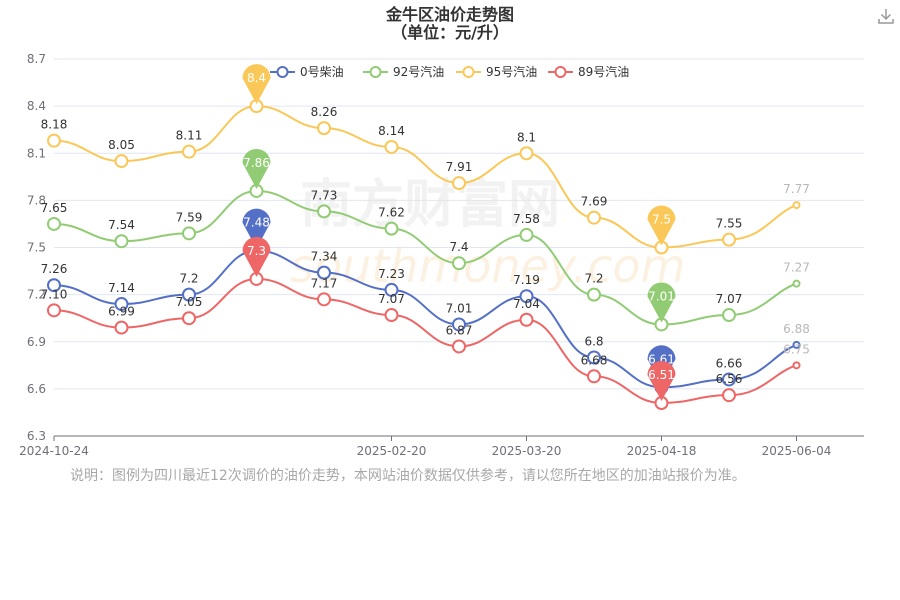  What do you see at coordinates (459, 167) in the screenshot?
I see `data-label: 7.91` at bounding box center [459, 167].